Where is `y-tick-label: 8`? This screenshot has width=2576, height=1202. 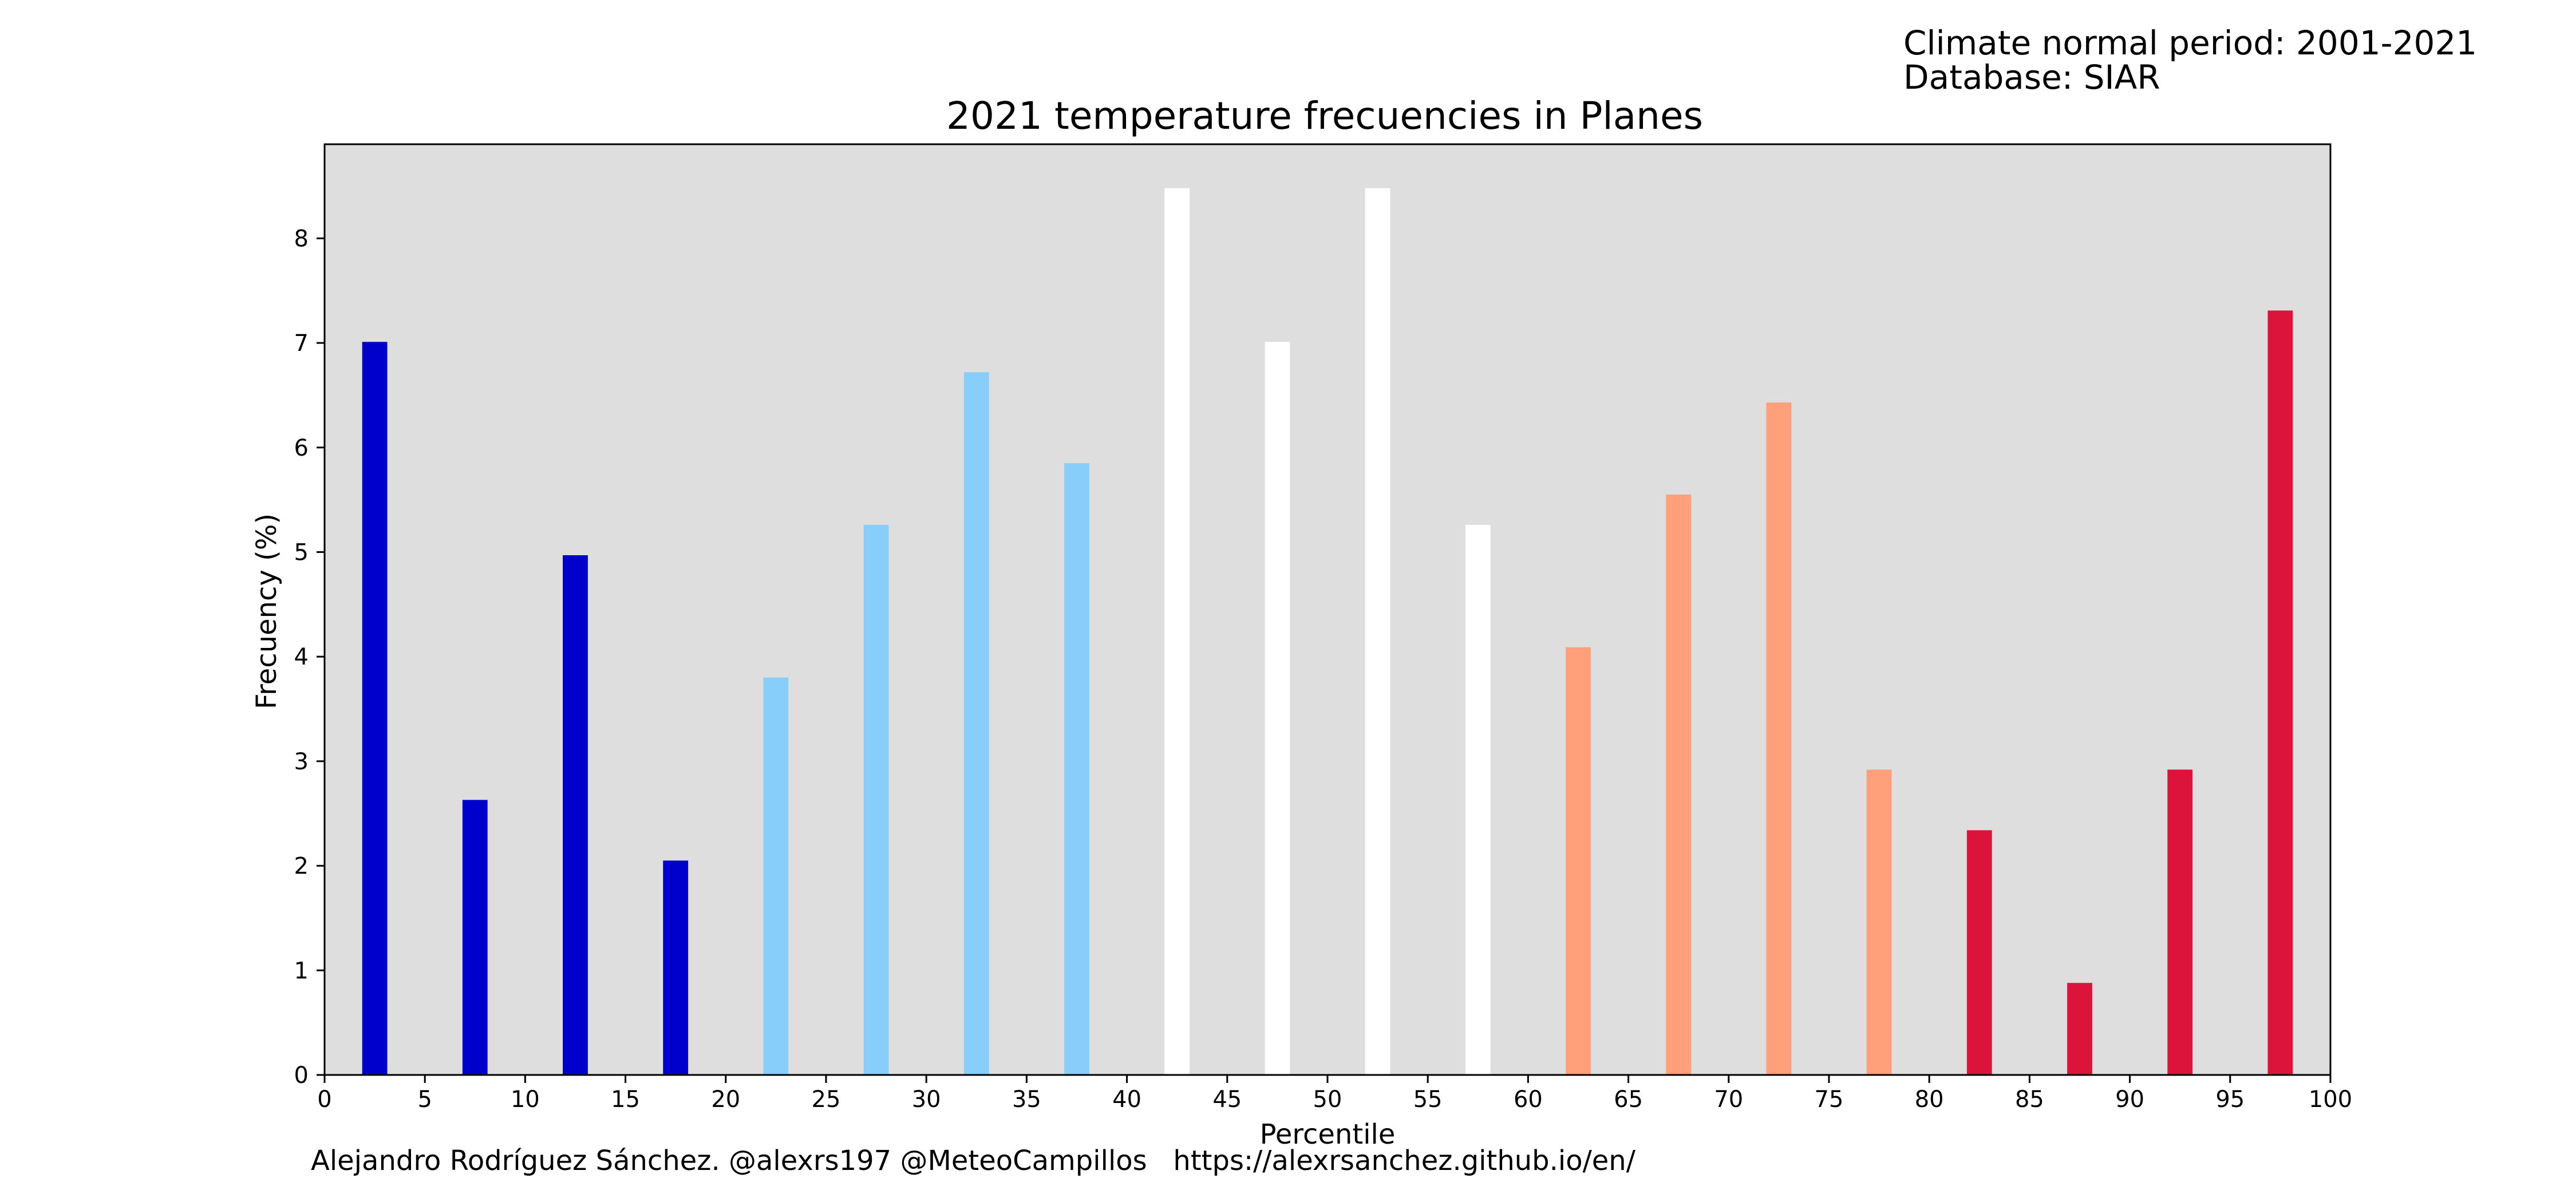 y-tick-label: 8 is located at coordinates (301, 239).